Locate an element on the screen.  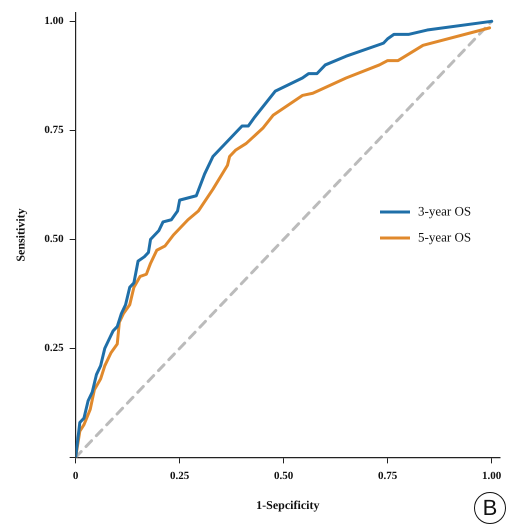
x-axis-title: 1-Sepcificity is located at coordinates (288, 505).